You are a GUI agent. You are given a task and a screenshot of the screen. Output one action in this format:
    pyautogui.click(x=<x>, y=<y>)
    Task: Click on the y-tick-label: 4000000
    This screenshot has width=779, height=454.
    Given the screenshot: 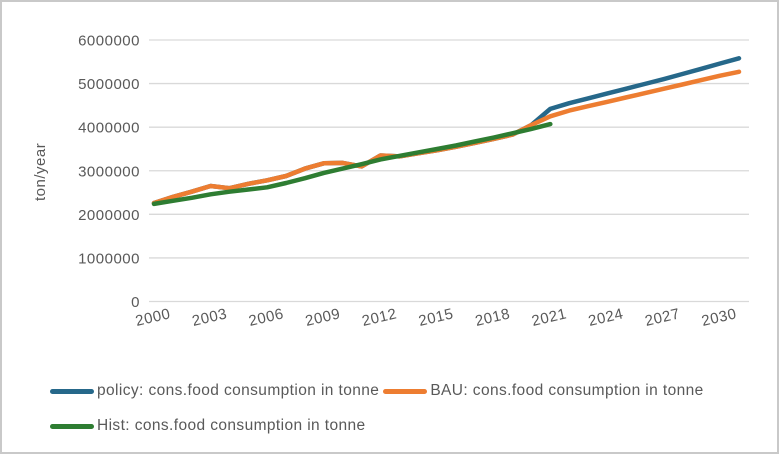 What is the action you would take?
    pyautogui.click(x=109, y=128)
    